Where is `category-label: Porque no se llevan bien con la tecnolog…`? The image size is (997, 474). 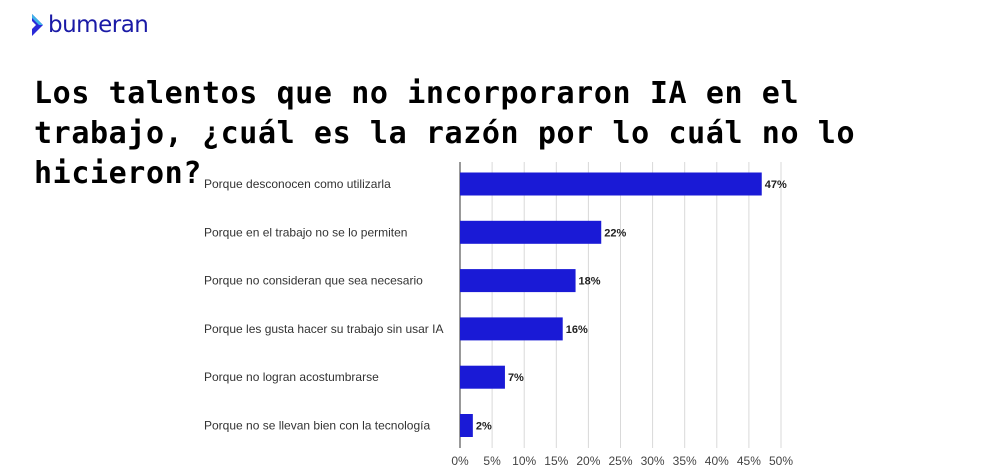
category-label: Porque no se llevan bien con la tecnolog… is located at coordinates (317, 426).